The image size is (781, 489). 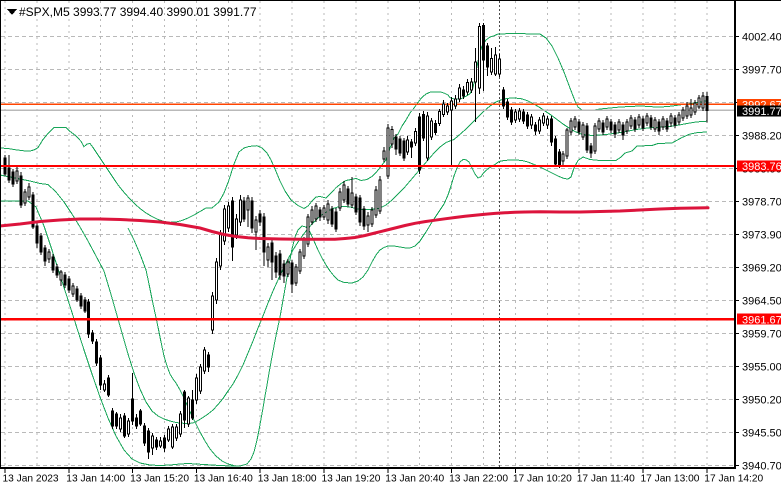 What do you see at coordinates (287, 479) in the screenshot?
I see `svg-text: 13 Jan 18:00` at bounding box center [287, 479].